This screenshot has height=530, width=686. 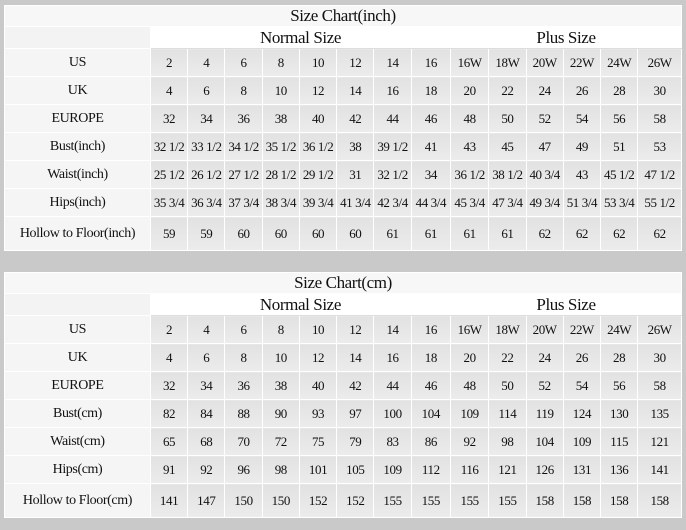 What do you see at coordinates (392, 500) in the screenshot?
I see `table-cell: 155` at bounding box center [392, 500].